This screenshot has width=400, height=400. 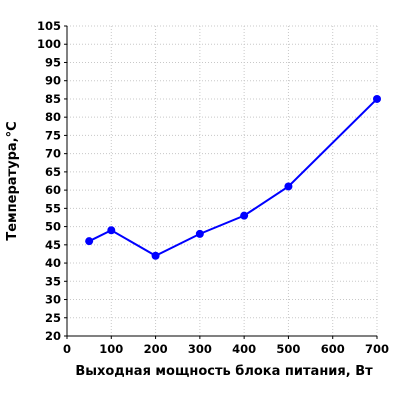 What do you see at coordinates (53, 227) in the screenshot?
I see `y-tick-label: 50` at bounding box center [53, 227].